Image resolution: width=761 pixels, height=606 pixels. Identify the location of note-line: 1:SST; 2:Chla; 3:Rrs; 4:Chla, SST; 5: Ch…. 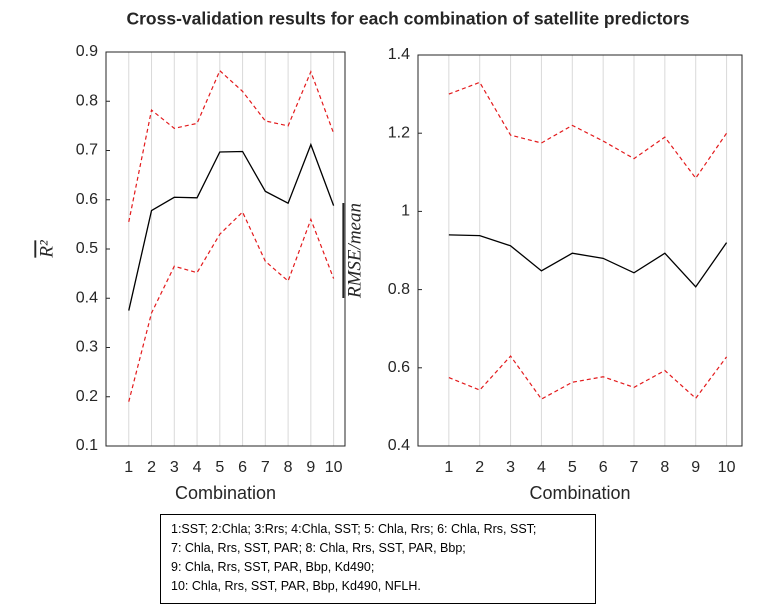
(354, 529).